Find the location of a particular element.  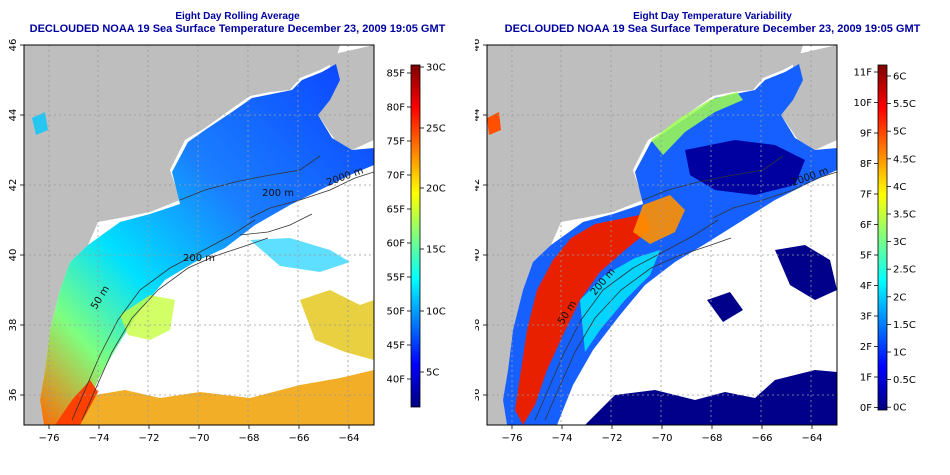

colorbar-label-c: 5.5C is located at coordinates (904, 104).